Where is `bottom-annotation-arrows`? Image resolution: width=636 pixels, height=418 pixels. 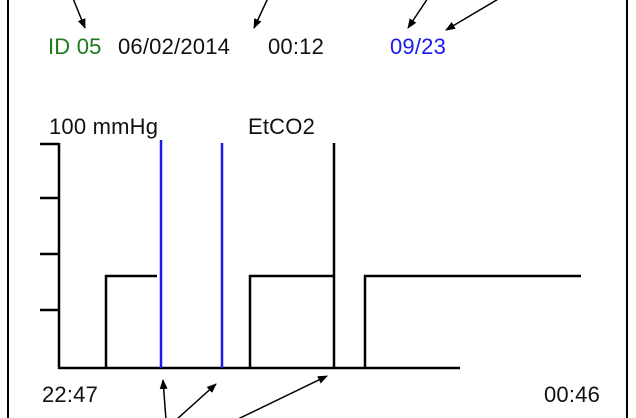 bottom-annotation-arrows is located at coordinates (243, 396).